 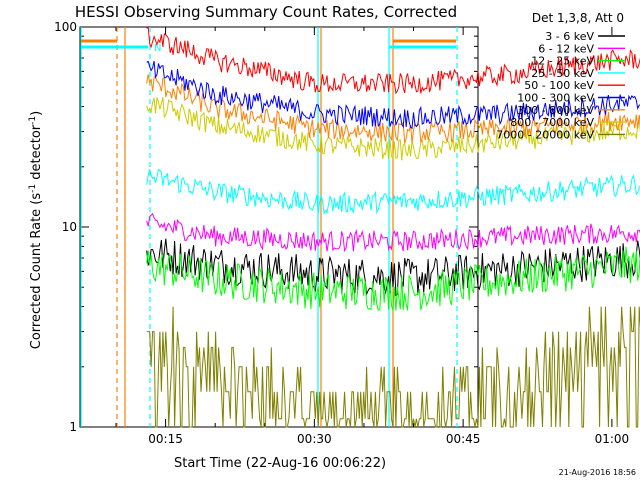 What do you see at coordinates (578, 18) in the screenshot?
I see `legend-title: Det 1,3,8, Att 0` at bounding box center [578, 18].